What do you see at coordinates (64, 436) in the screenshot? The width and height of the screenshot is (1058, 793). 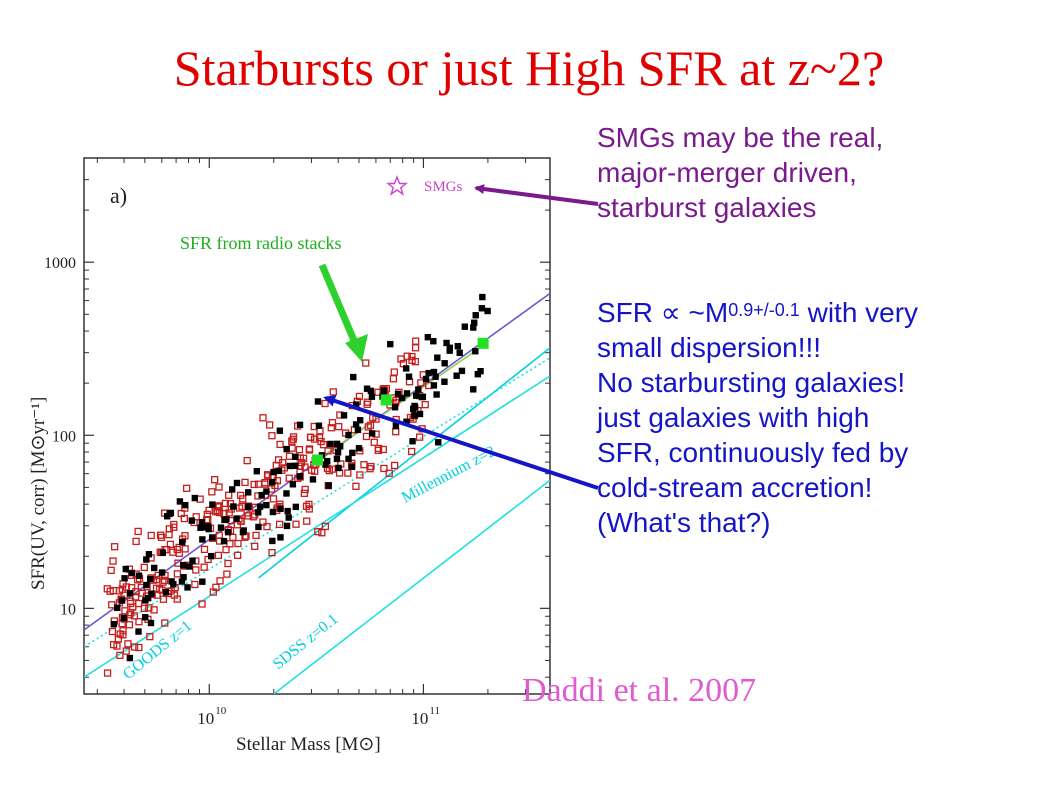 I see `y-tick-label: 100` at bounding box center [64, 436].